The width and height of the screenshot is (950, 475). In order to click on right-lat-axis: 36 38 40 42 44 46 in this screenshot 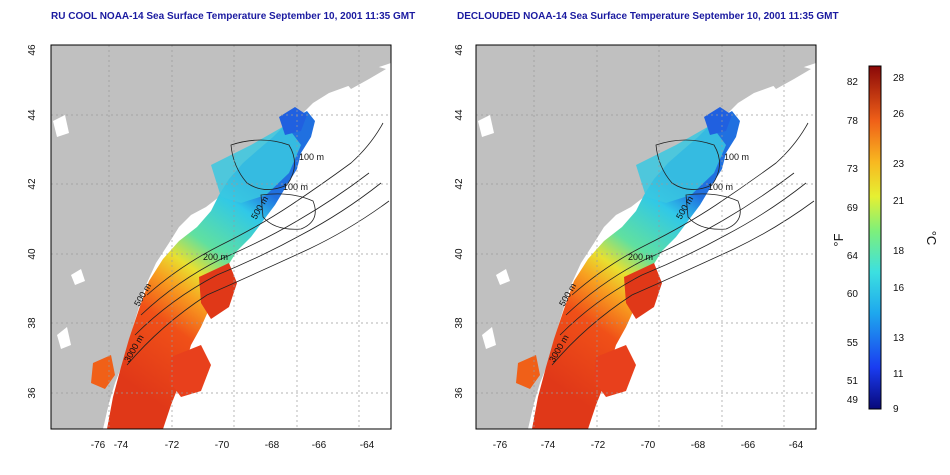, I will do `click(459, 221)`.